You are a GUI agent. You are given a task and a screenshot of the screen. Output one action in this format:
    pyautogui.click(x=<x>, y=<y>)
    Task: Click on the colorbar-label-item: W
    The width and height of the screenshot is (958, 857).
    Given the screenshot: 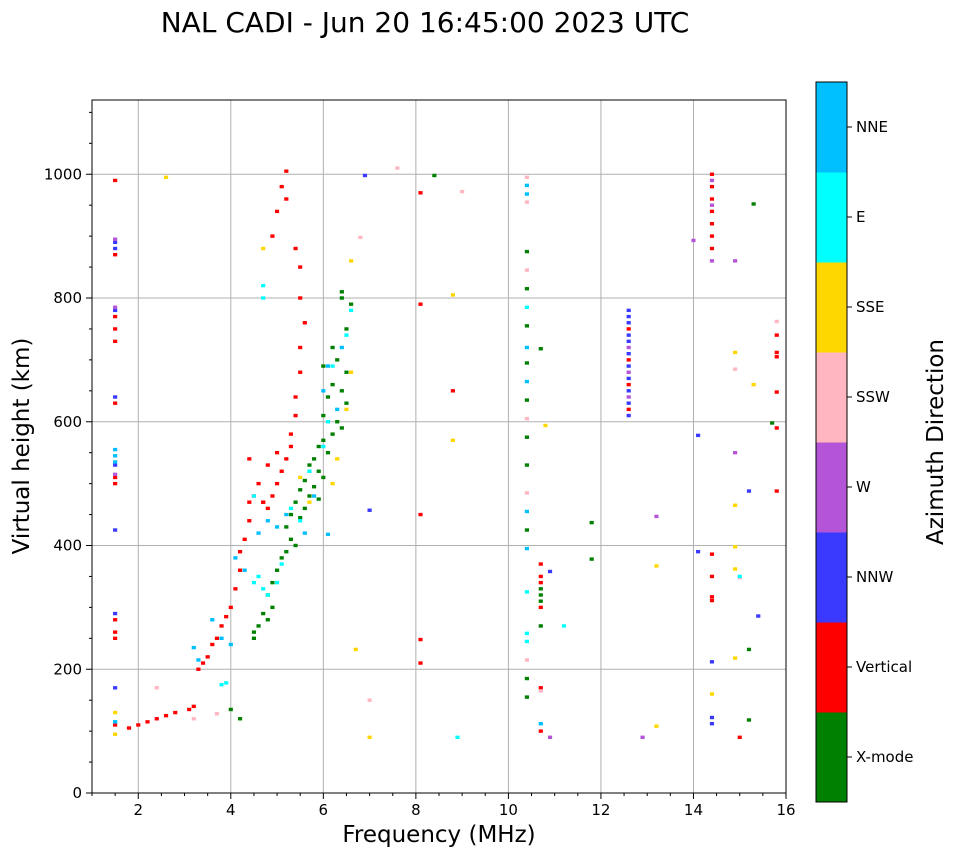 What is the action you would take?
    pyautogui.click(x=863, y=487)
    